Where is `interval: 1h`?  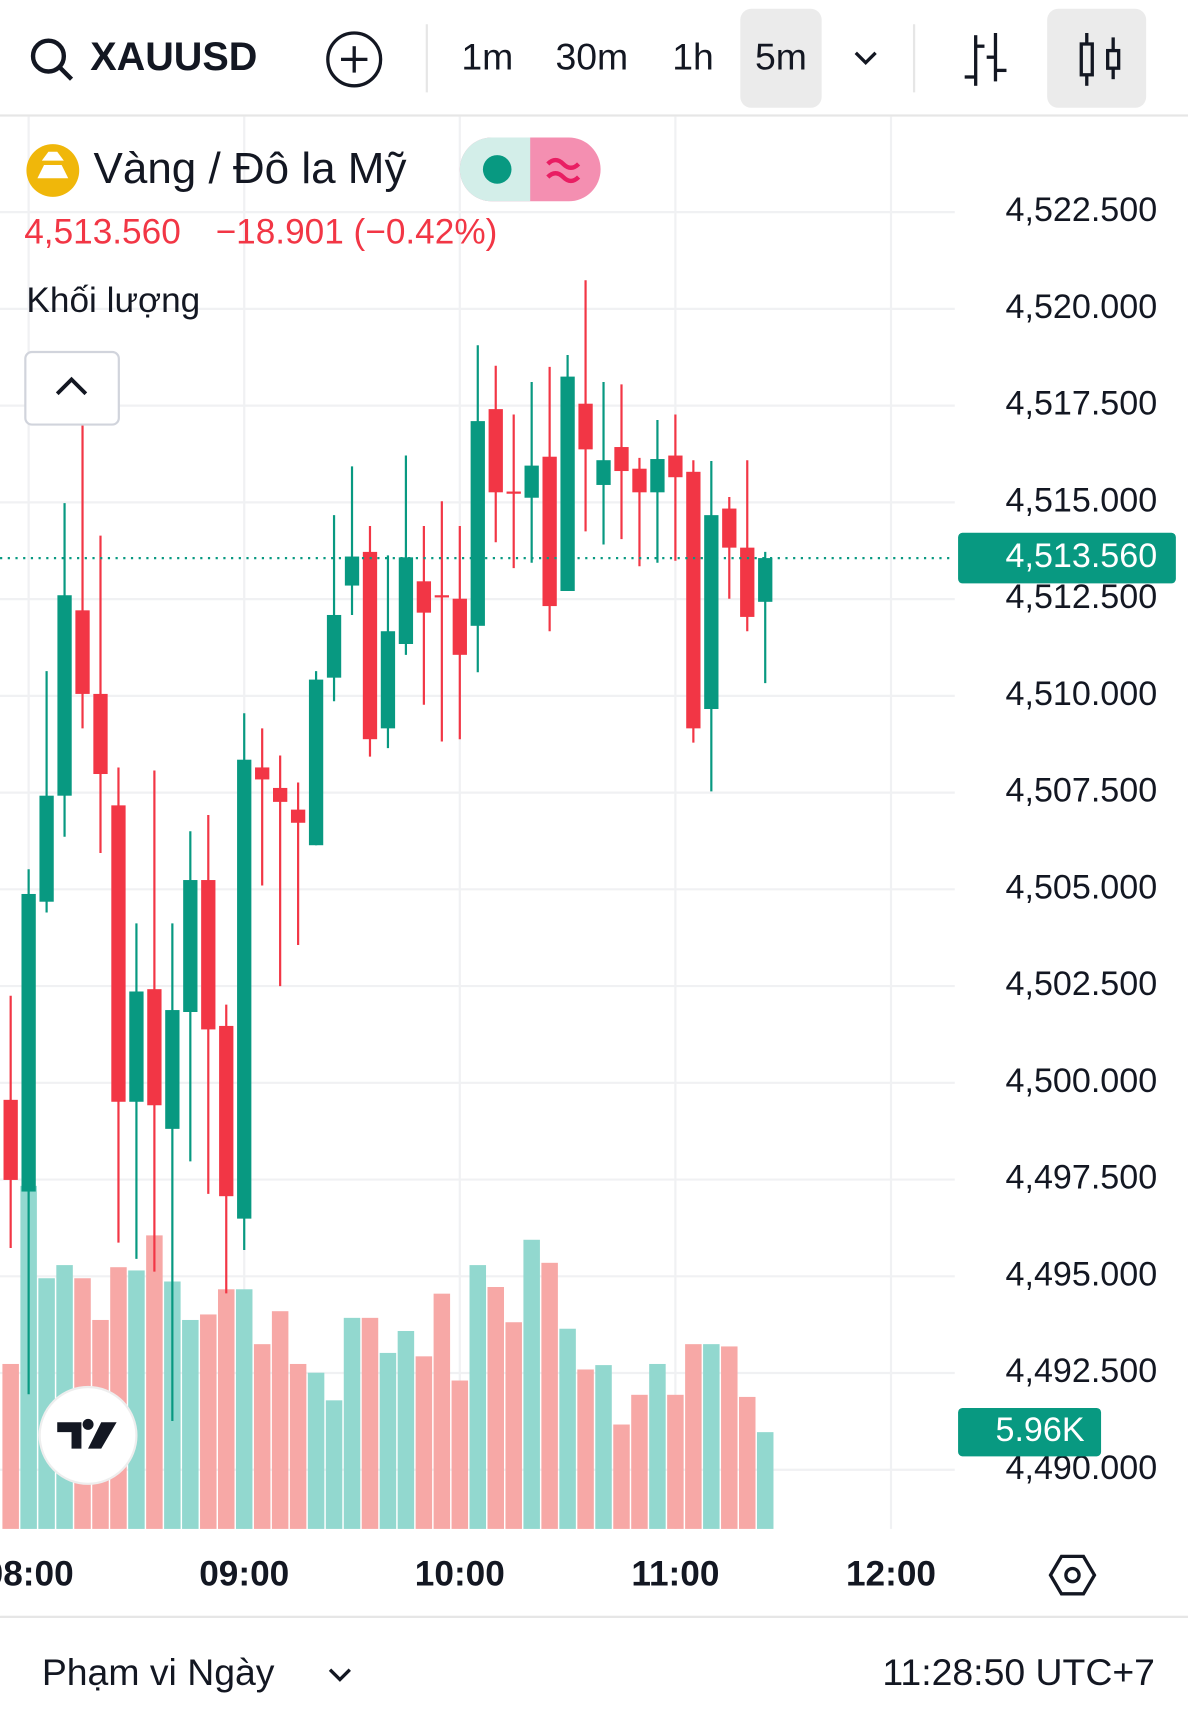 interval: 1h is located at coordinates (693, 56).